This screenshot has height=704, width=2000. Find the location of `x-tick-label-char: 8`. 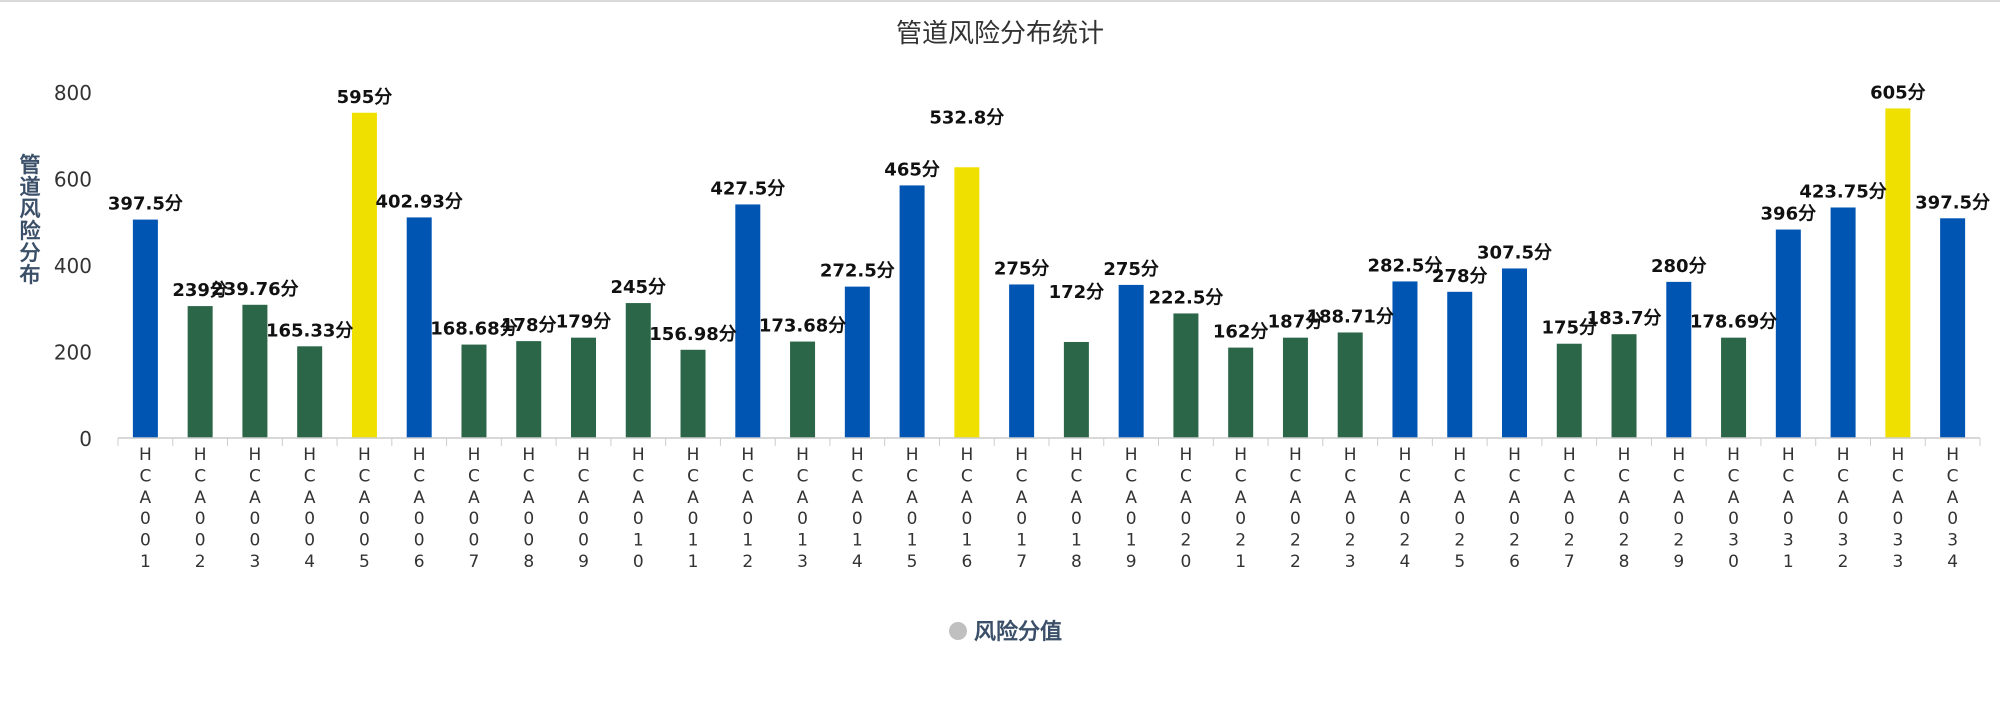

x-tick-label-char: 8 is located at coordinates (1076, 562).